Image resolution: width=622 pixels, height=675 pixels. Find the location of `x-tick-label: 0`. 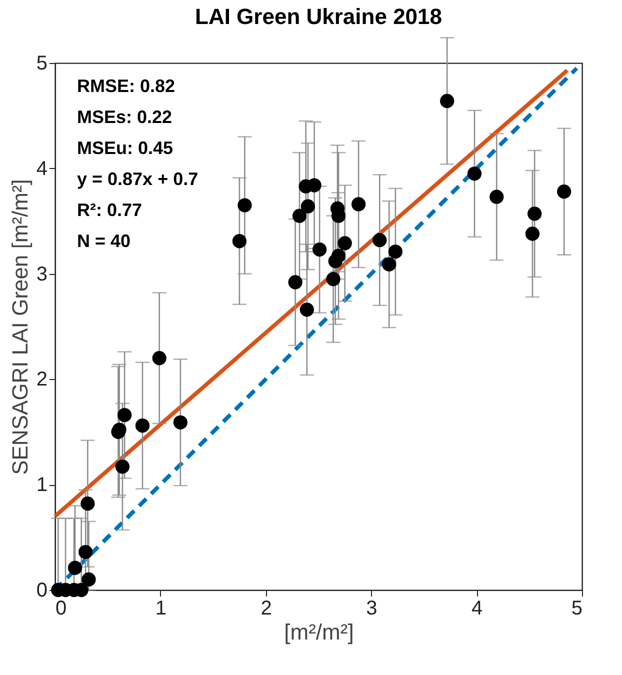

x-tick-label: 0 is located at coordinates (61, 609).